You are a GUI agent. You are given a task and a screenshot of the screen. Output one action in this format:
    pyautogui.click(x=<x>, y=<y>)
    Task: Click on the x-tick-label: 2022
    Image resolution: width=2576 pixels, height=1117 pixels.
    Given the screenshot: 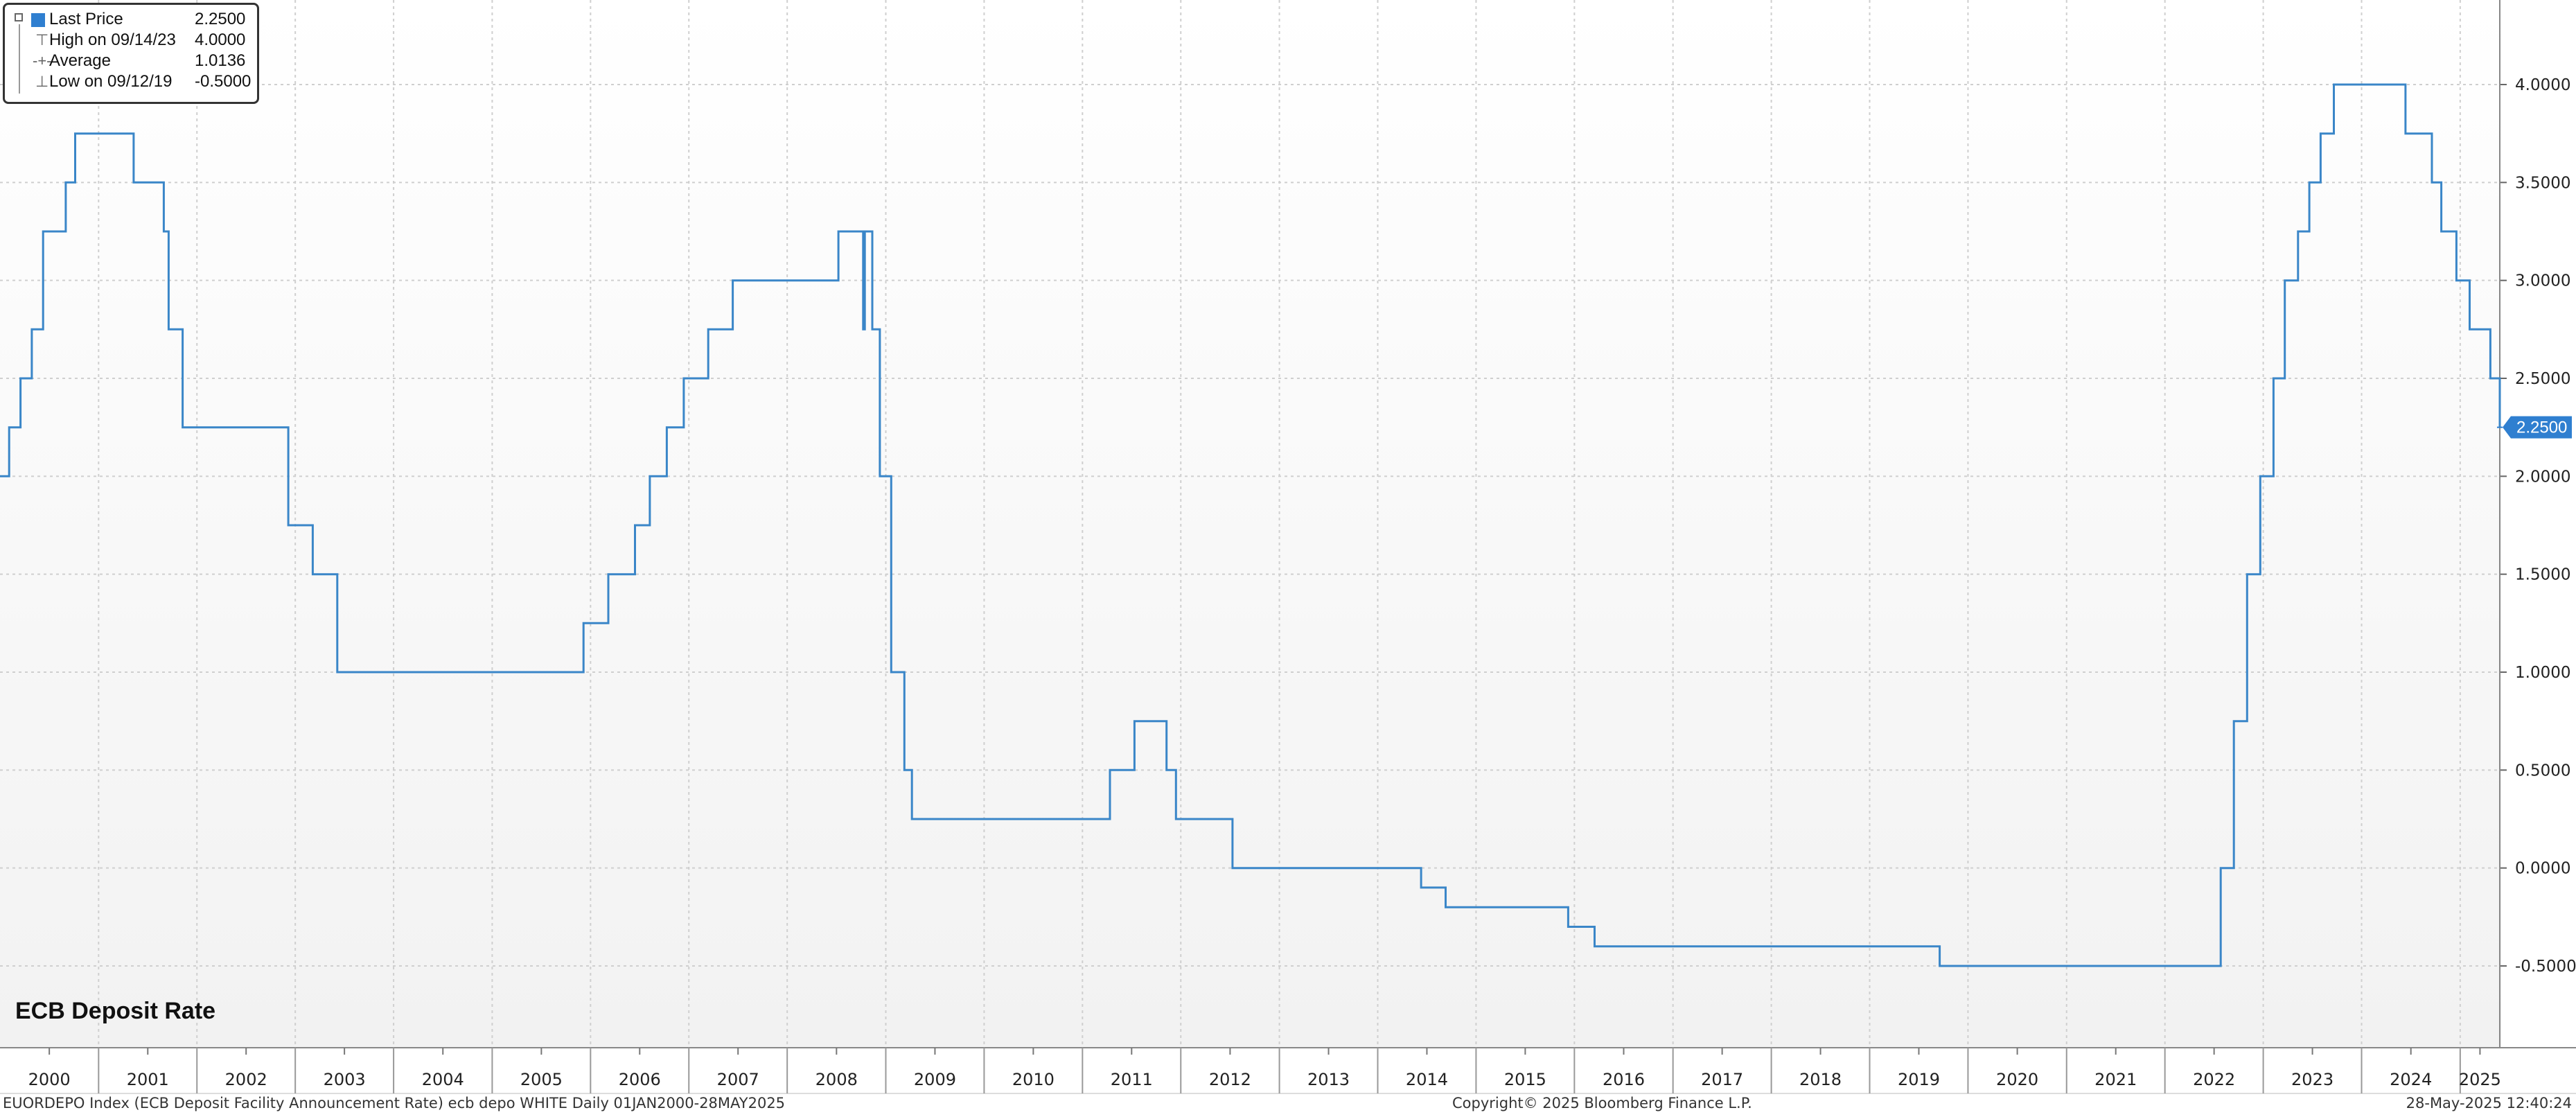 What is the action you would take?
    pyautogui.click(x=2214, y=1079)
    